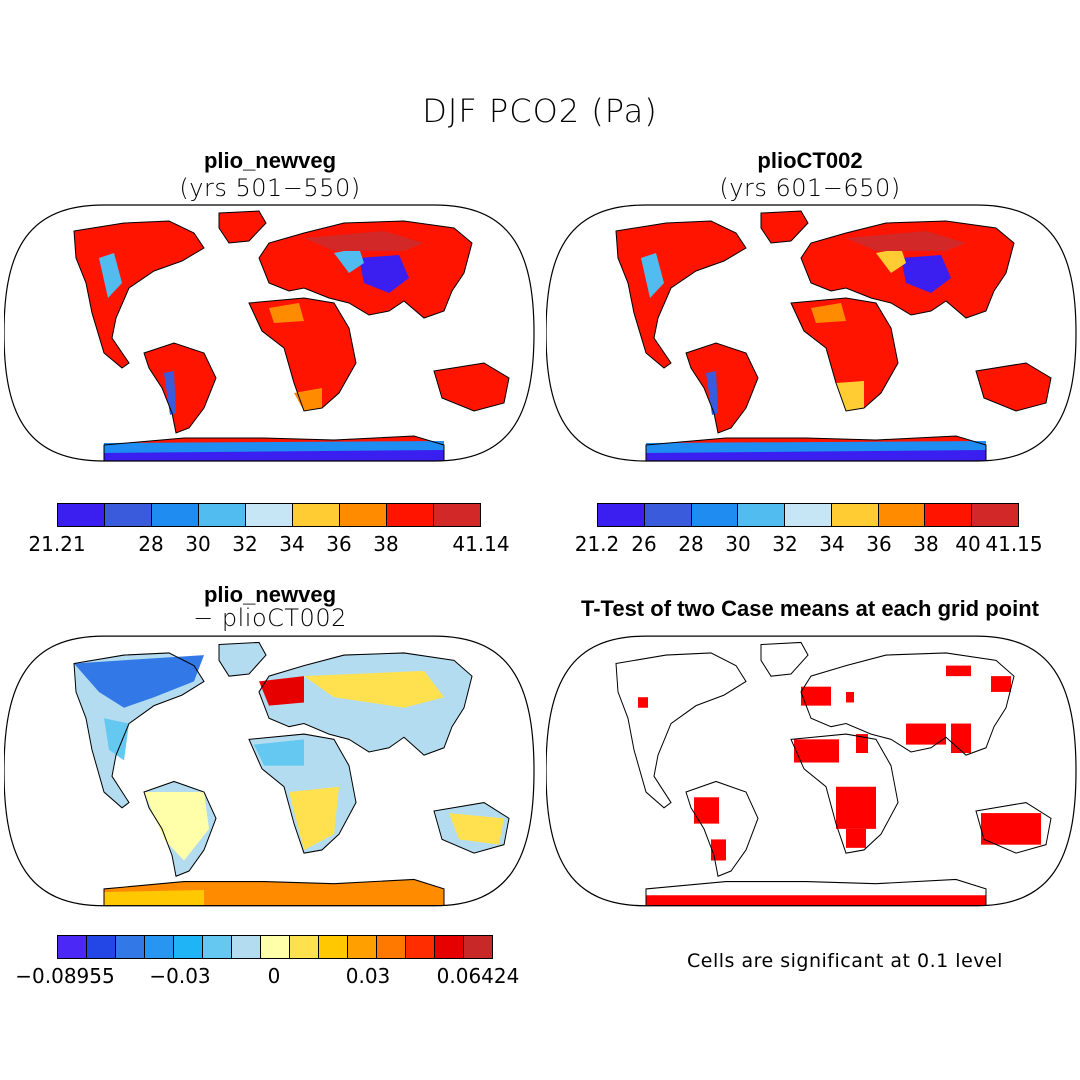  I want to click on panel2-map-border, so click(811, 333).